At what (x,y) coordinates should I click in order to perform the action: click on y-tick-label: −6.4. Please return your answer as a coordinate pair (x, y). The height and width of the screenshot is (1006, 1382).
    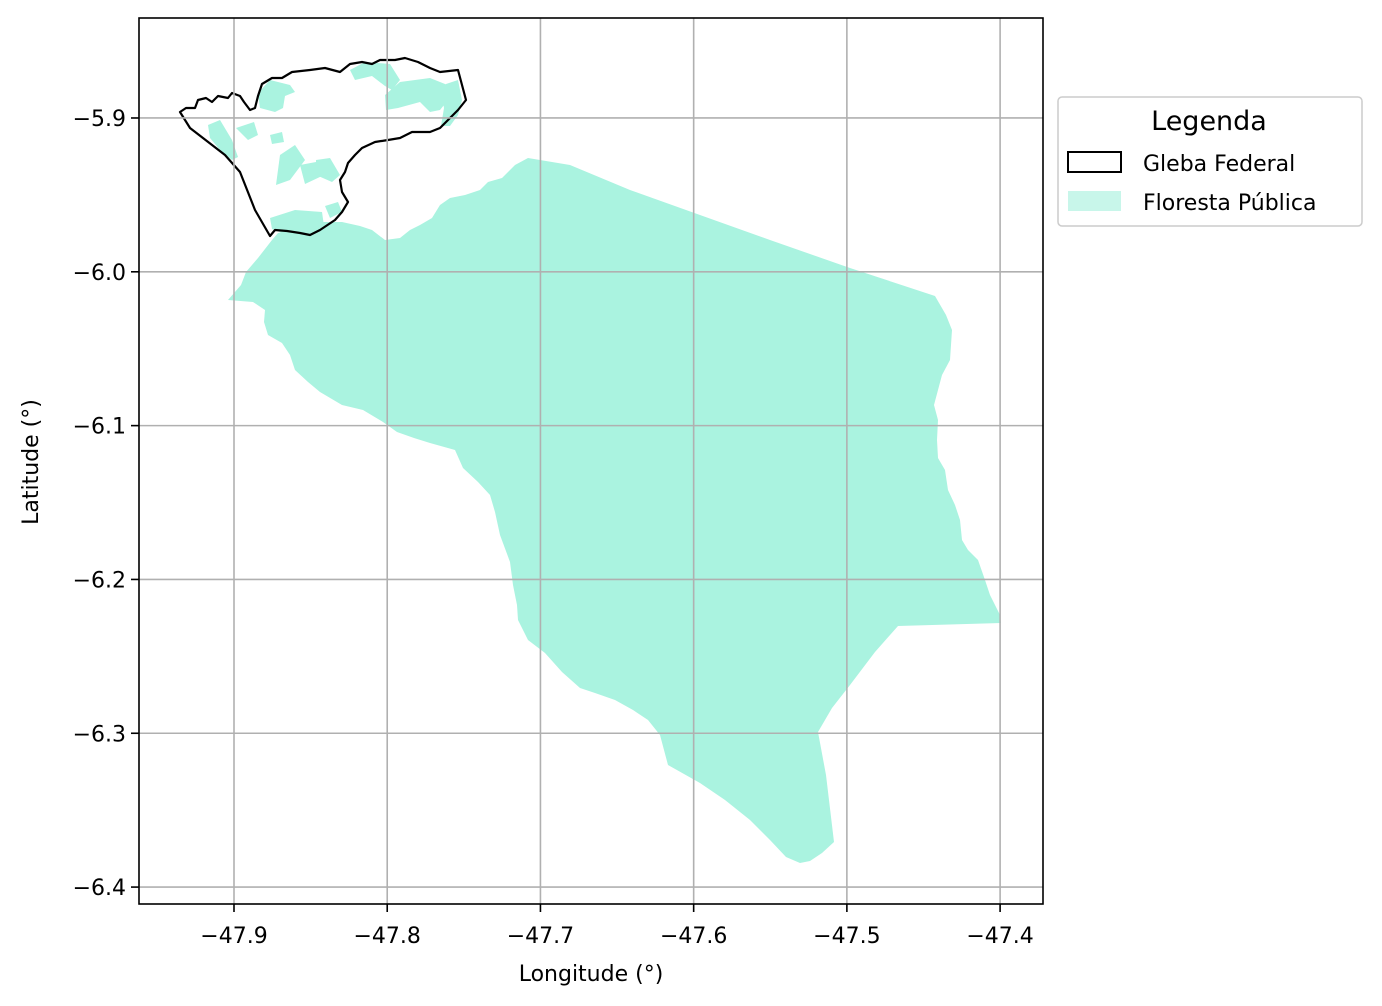
    Looking at the image, I should click on (99, 888).